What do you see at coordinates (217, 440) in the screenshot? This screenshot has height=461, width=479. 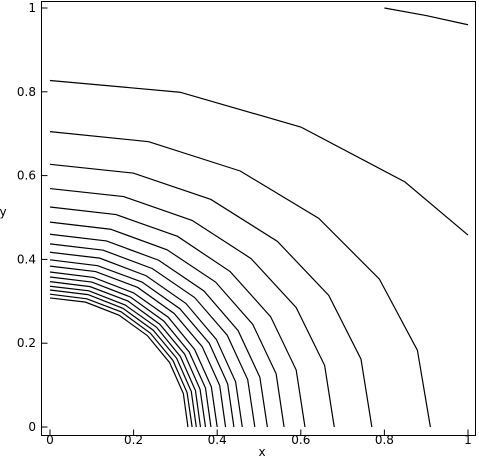 I see `x-tick-label: 0.4` at bounding box center [217, 440].